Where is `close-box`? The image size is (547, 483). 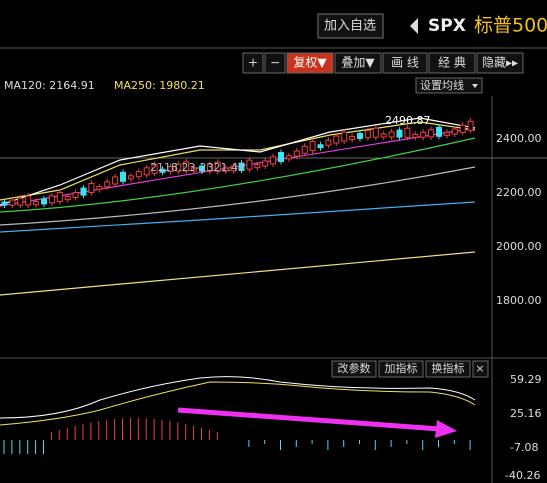 close-box is located at coordinates (480, 369).